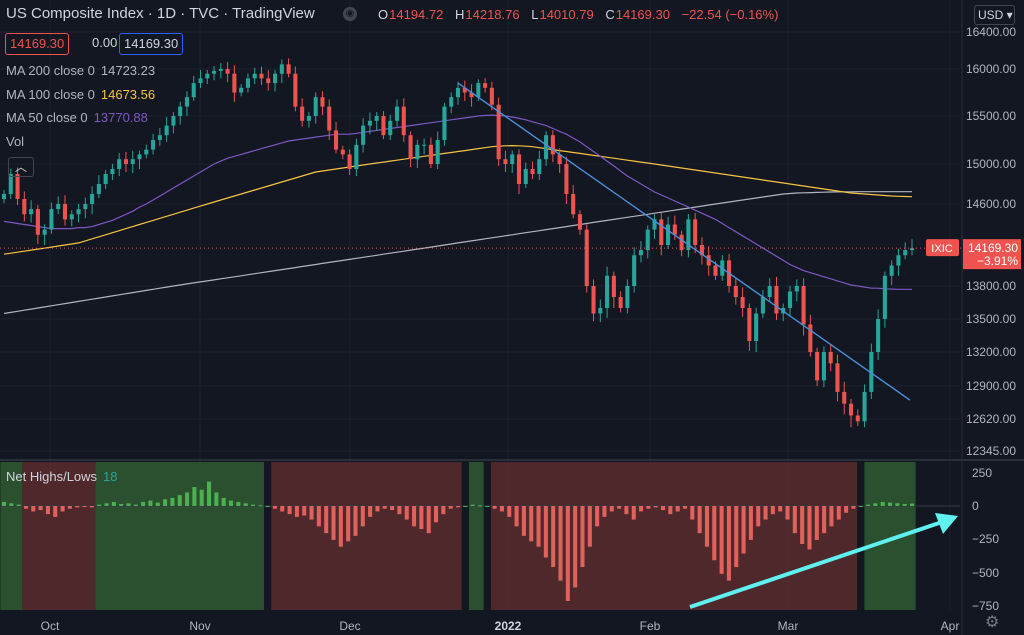  Describe the element at coordinates (366, 536) in the screenshot. I see `new-lows-zone` at that location.